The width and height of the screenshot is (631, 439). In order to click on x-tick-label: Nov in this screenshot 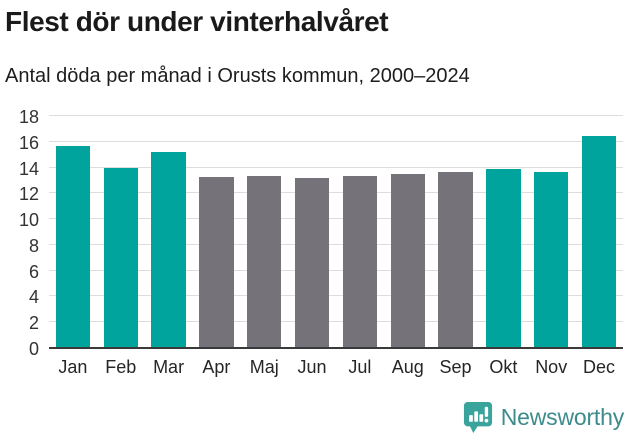, I will do `click(551, 367)`.